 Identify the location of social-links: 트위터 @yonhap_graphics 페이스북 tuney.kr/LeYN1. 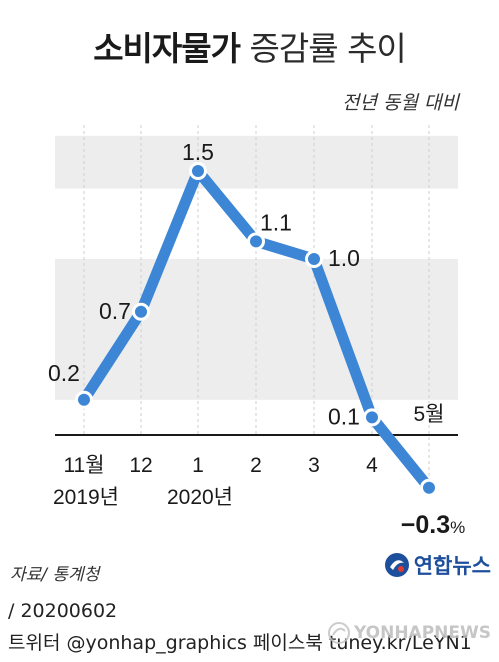
(240, 643).